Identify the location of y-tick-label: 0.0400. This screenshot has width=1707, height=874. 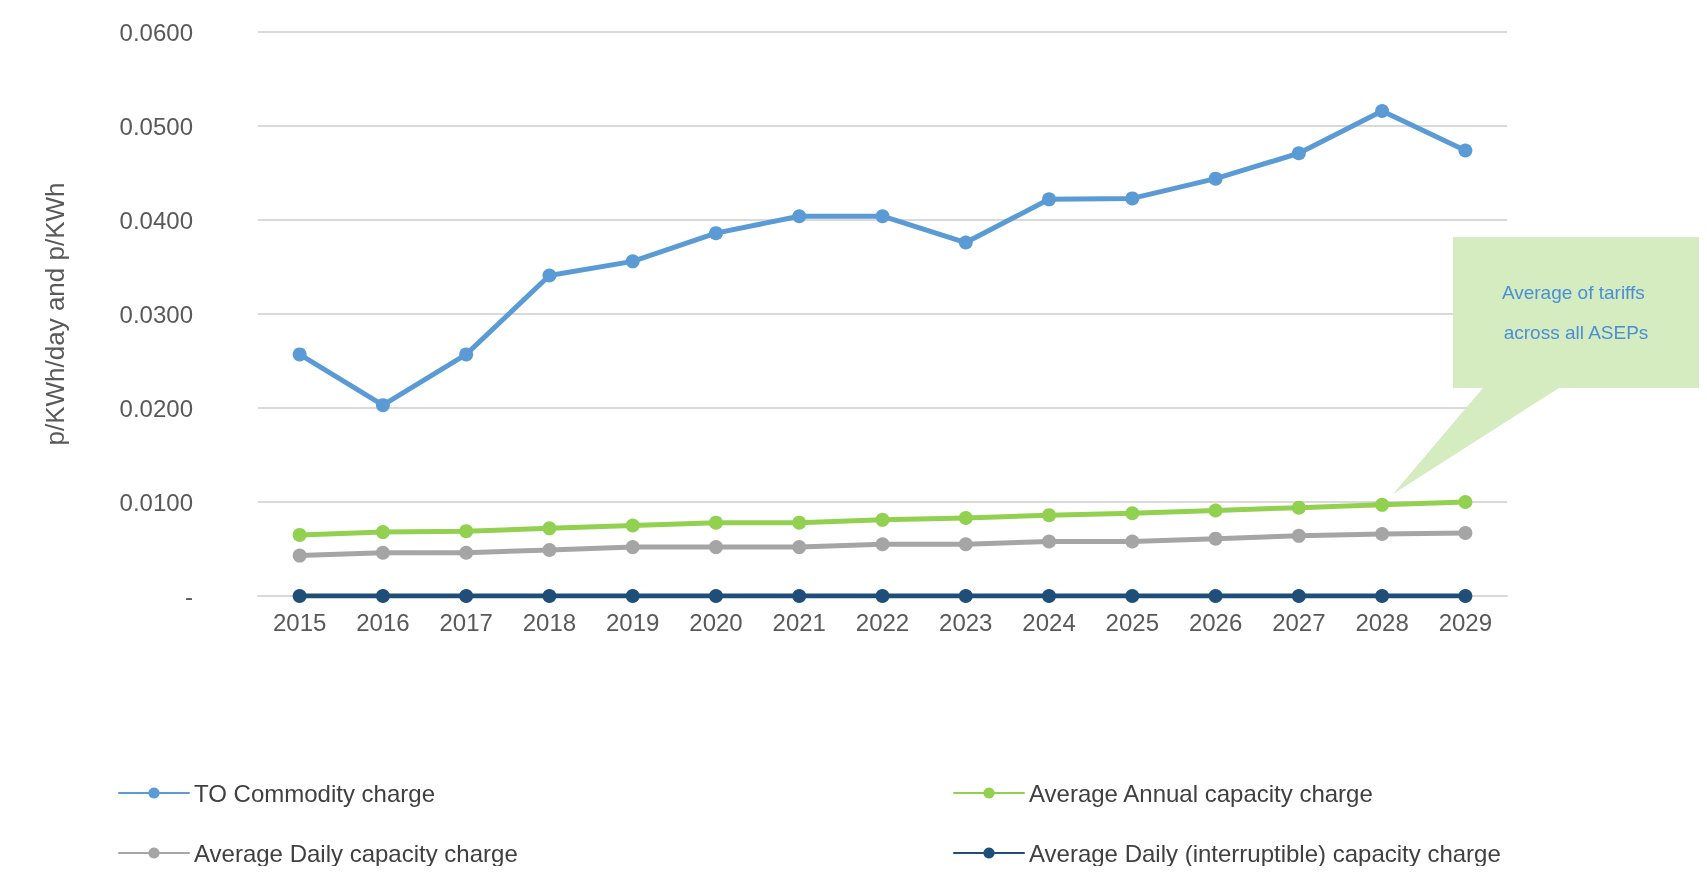
(156, 220).